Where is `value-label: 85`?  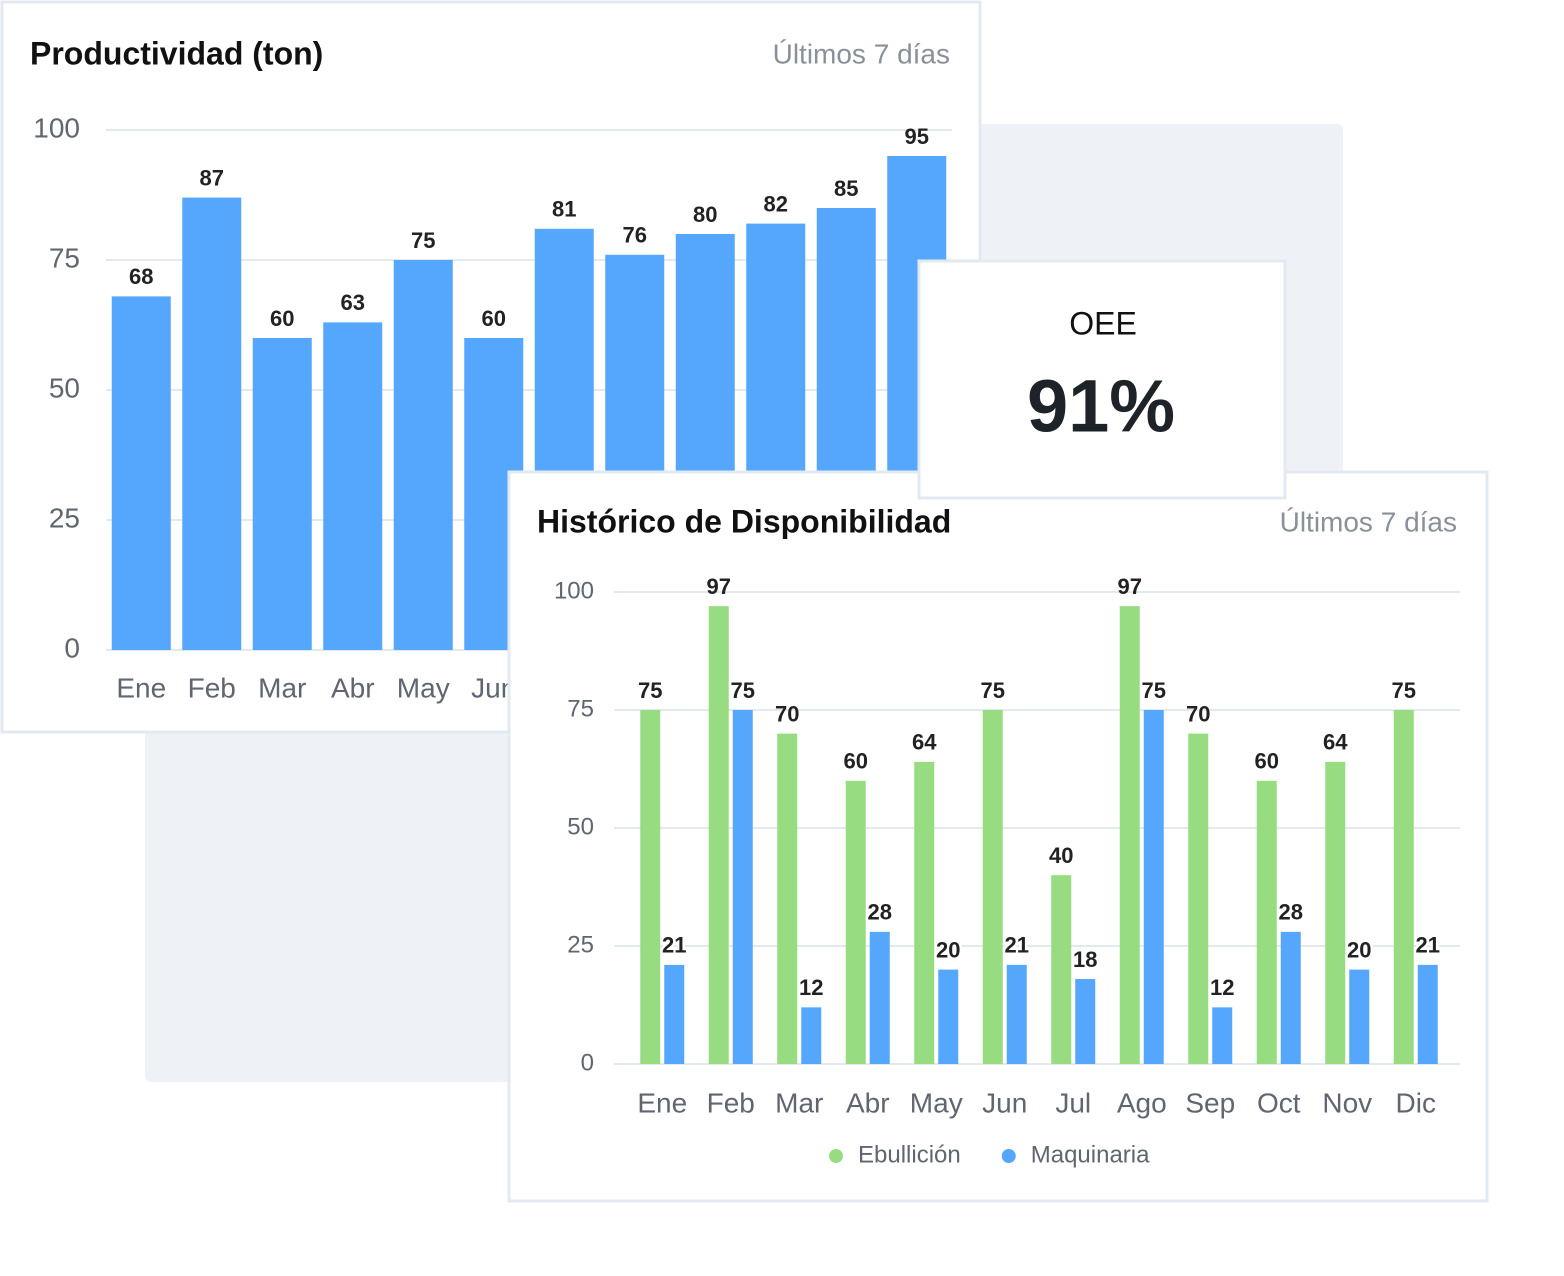
value-label: 85 is located at coordinates (846, 188).